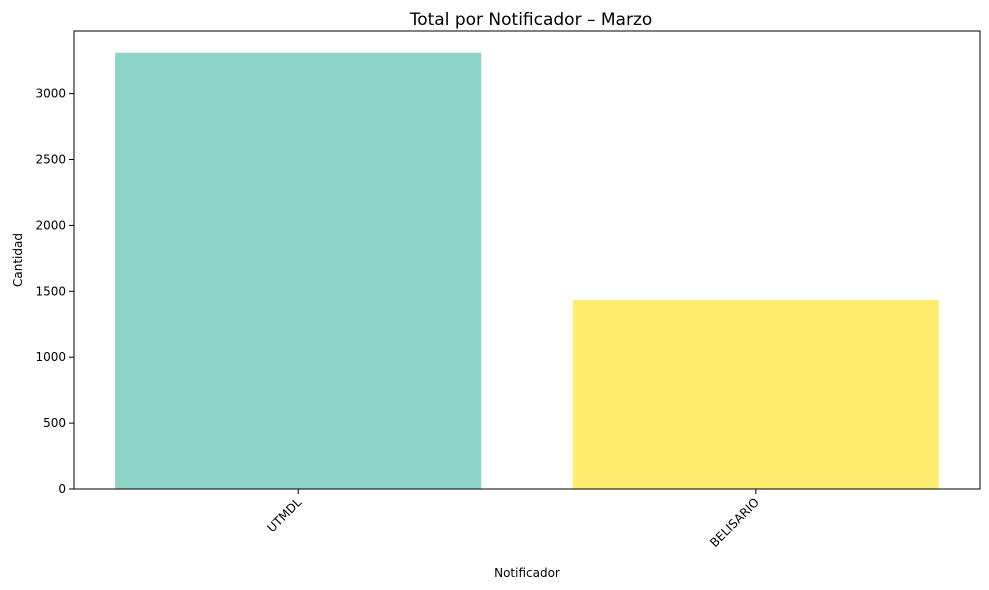 This screenshot has width=989, height=590. What do you see at coordinates (531, 20) in the screenshot?
I see `chart-title: Total por Notificador – Marzo` at bounding box center [531, 20].